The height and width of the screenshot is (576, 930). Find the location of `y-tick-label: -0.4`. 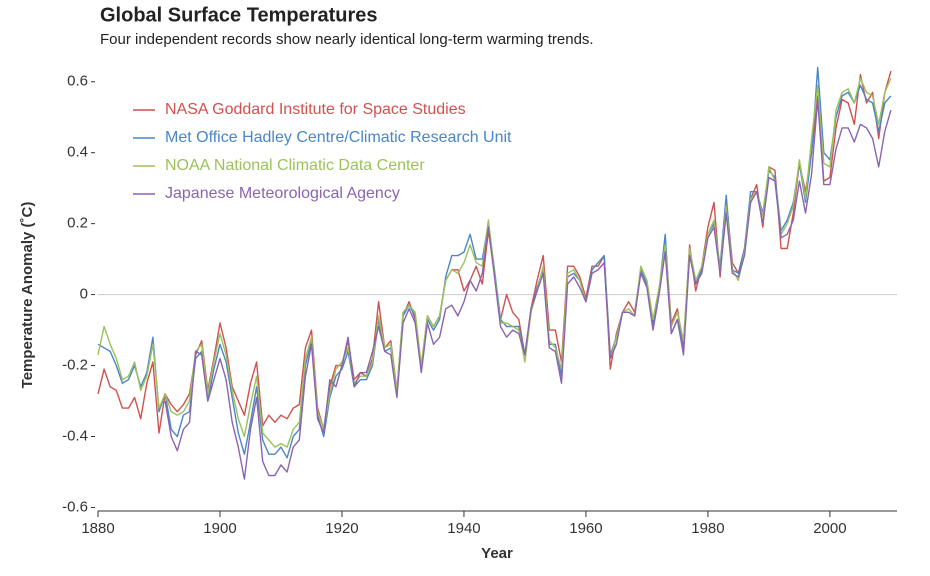

y-tick-label: -0.4 is located at coordinates (75, 435).